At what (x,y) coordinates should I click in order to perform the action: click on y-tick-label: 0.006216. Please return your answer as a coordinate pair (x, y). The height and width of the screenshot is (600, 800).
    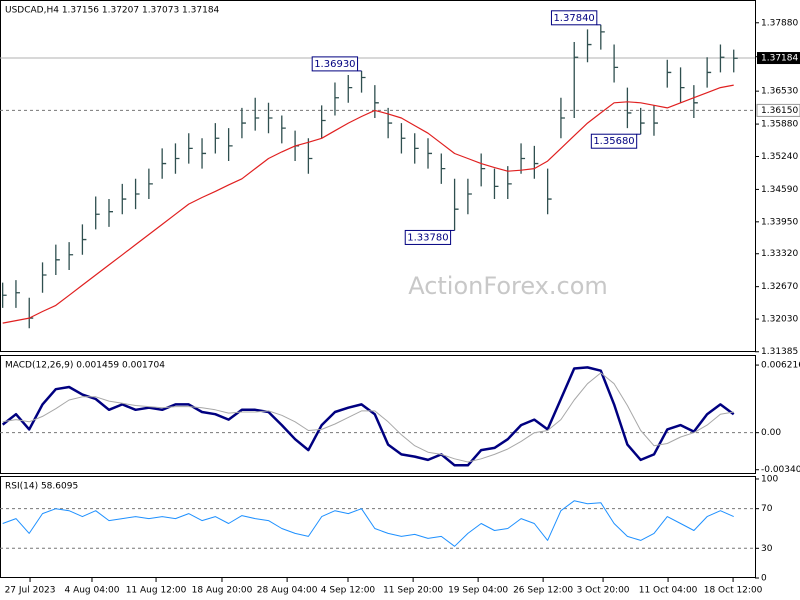
    Looking at the image, I should click on (780, 366).